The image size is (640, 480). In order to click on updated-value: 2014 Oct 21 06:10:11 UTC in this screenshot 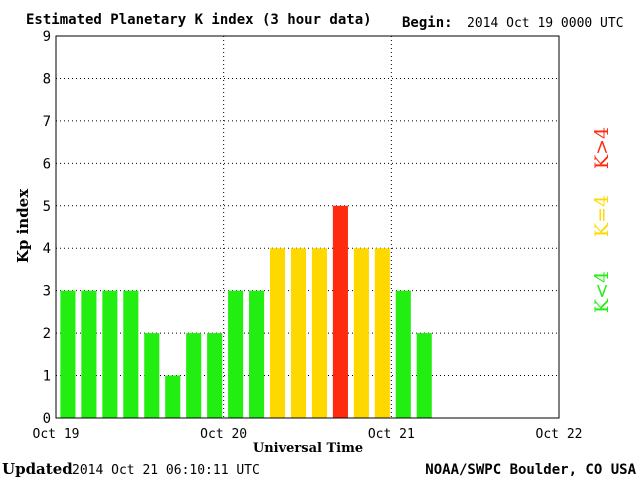, I will do `click(166, 470)`.